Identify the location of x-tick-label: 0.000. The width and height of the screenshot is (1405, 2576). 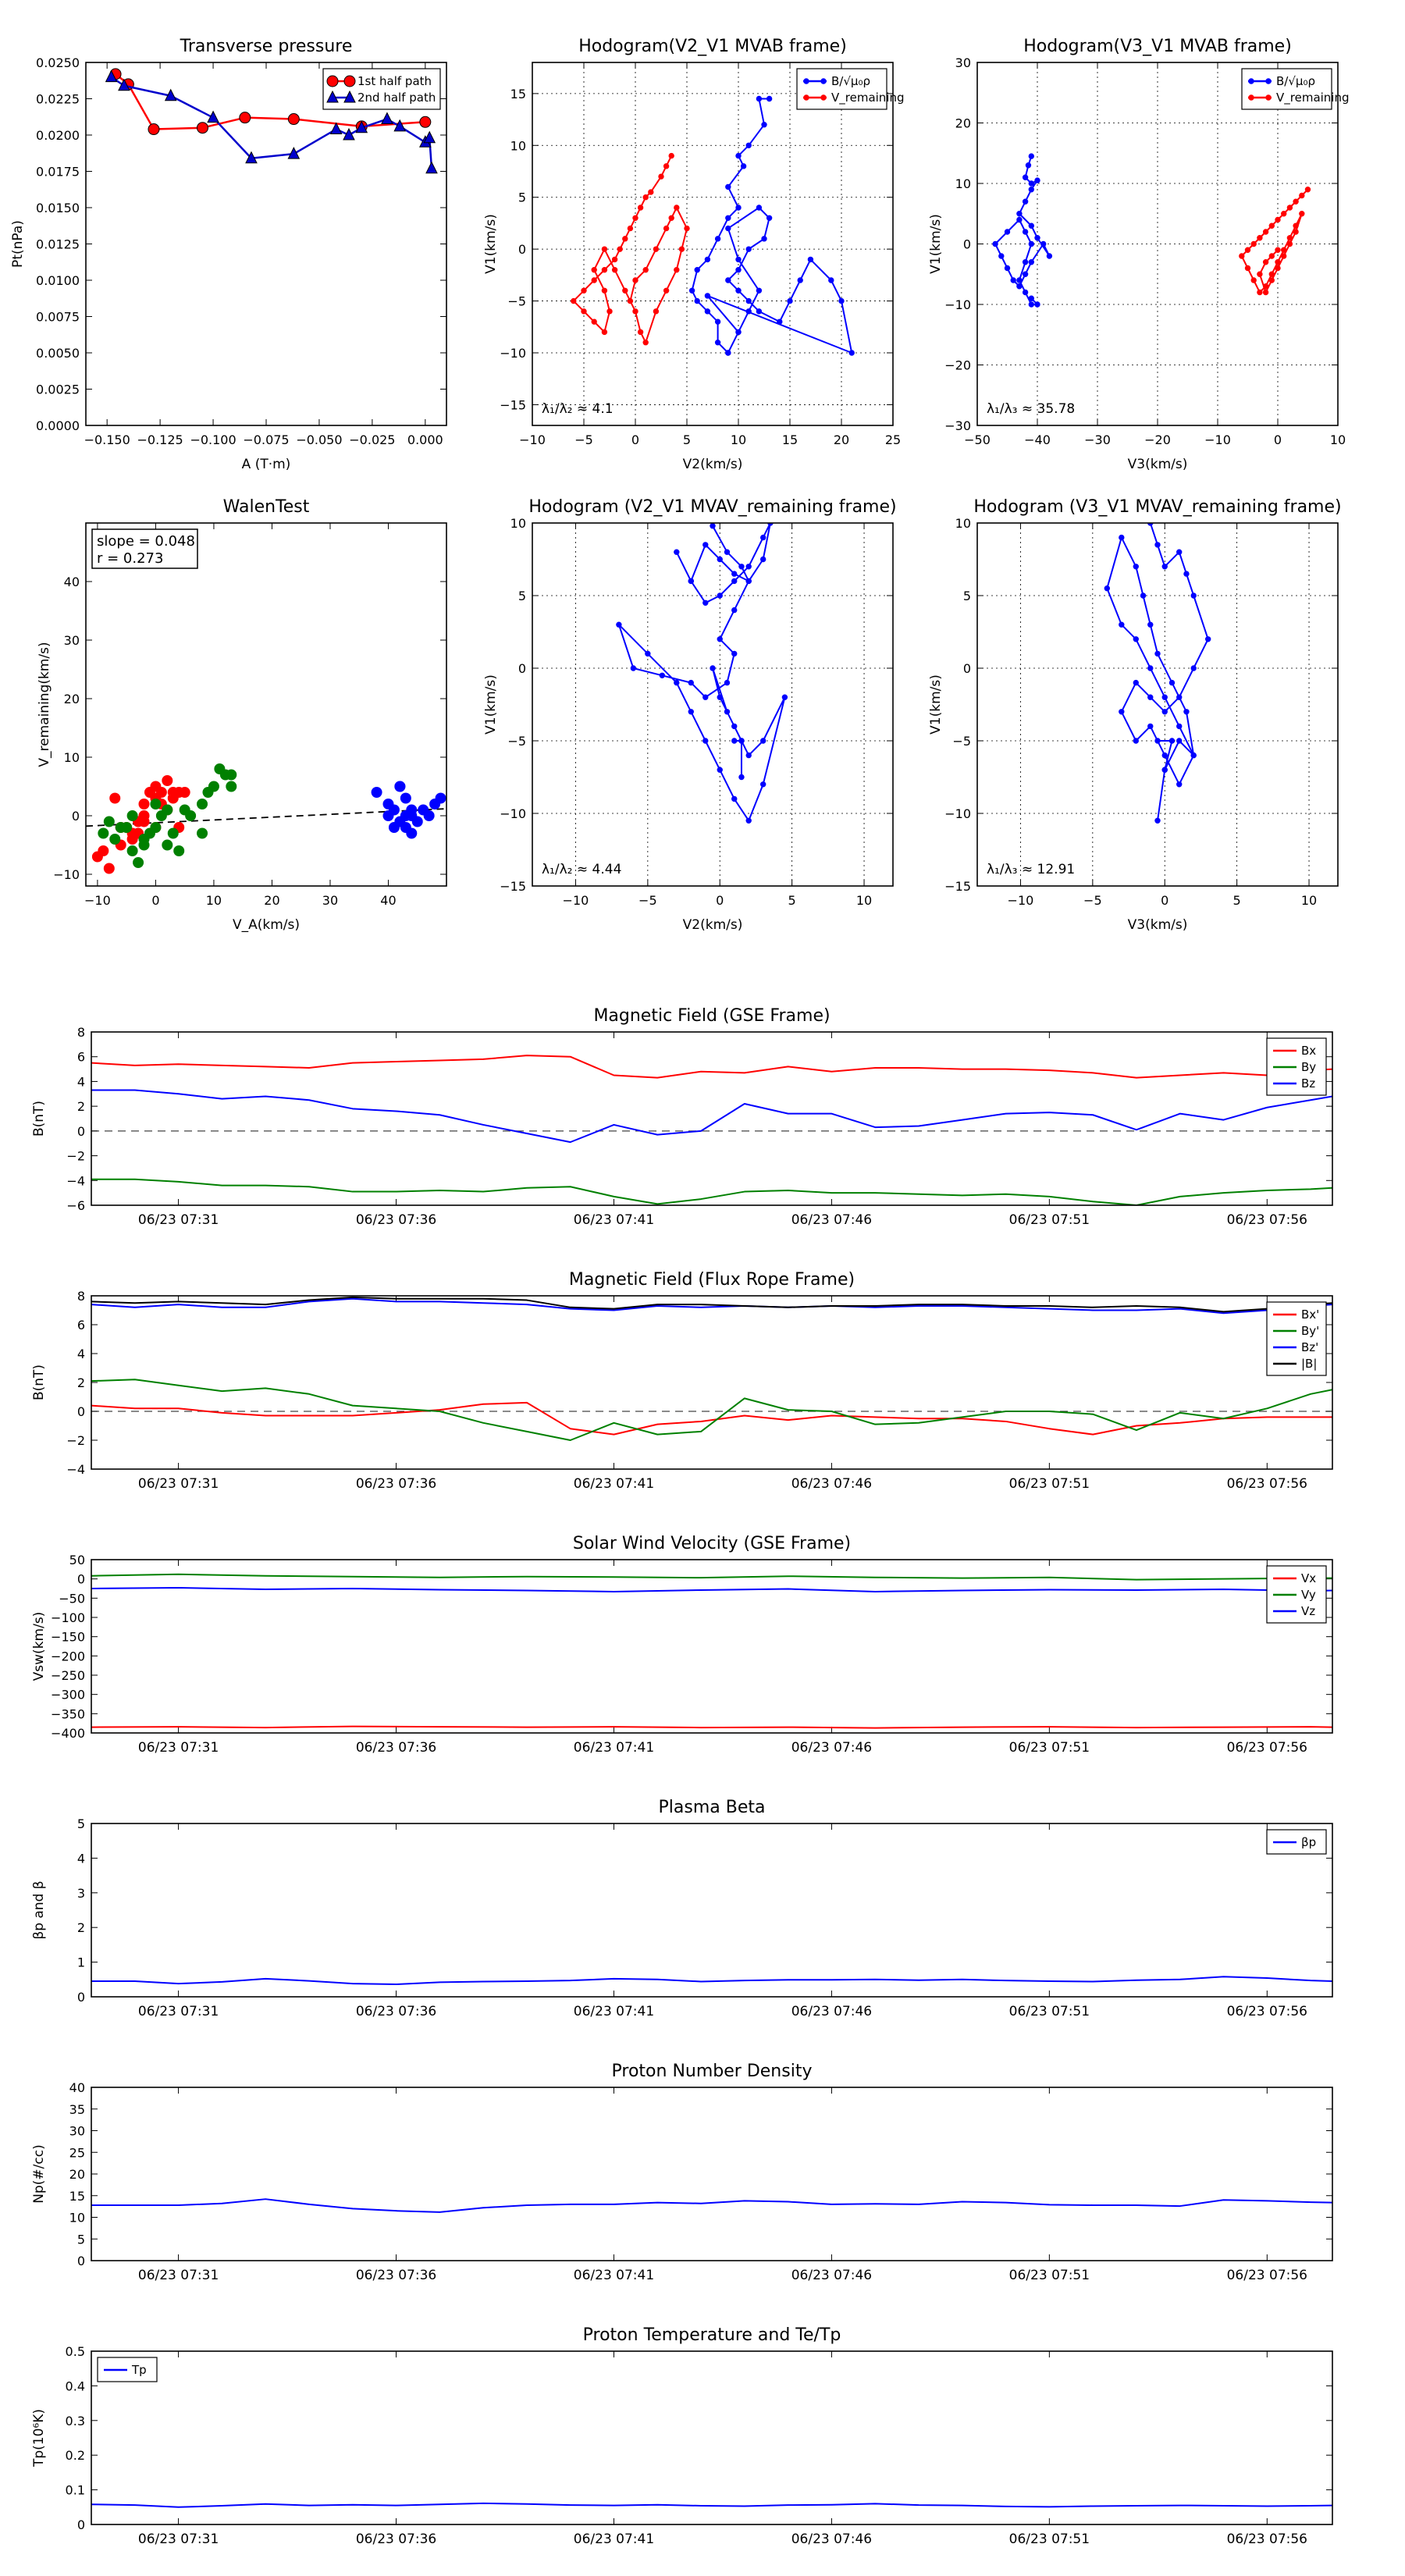
(425, 439).